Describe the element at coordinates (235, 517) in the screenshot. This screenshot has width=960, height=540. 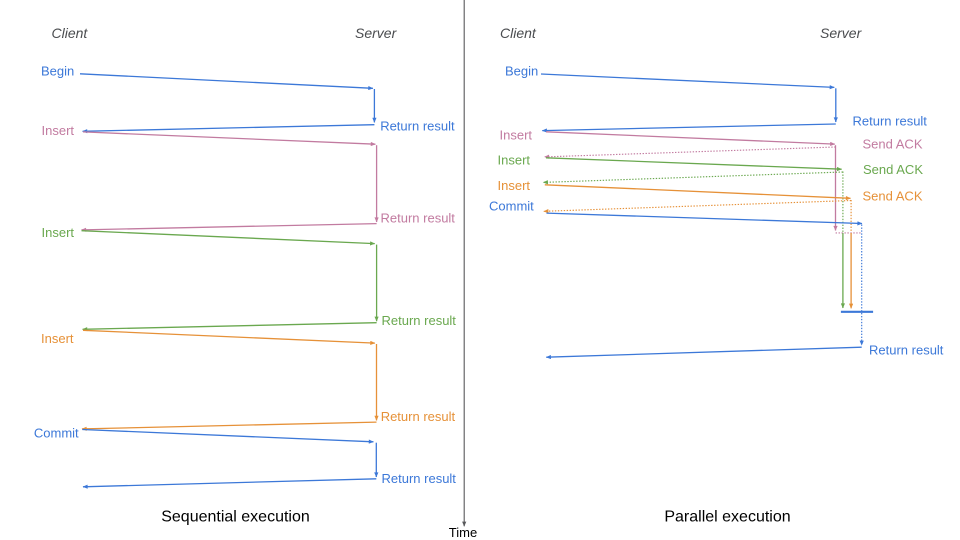
I see `svg-text: Sequential execution` at that location.